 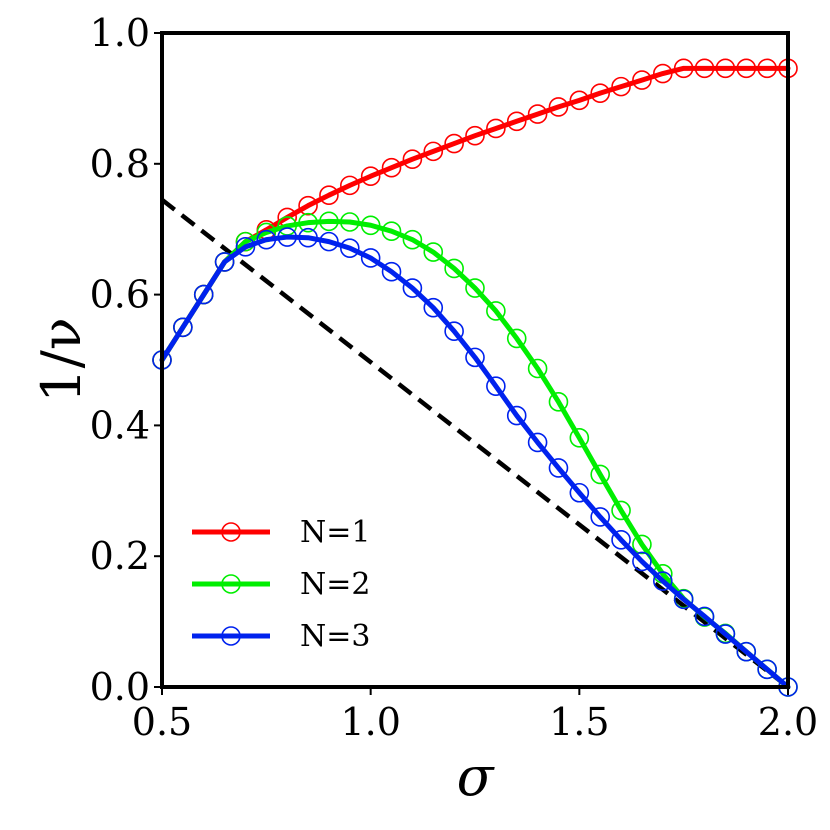 What do you see at coordinates (788, 722) in the screenshot?
I see `x-tick-label: 2.0` at bounding box center [788, 722].